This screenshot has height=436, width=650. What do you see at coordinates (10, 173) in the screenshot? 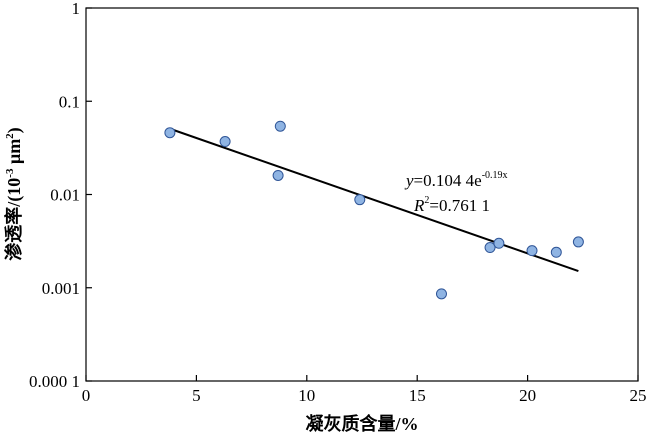
I see `y-axis-title-exp: -3` at bounding box center [10, 173].